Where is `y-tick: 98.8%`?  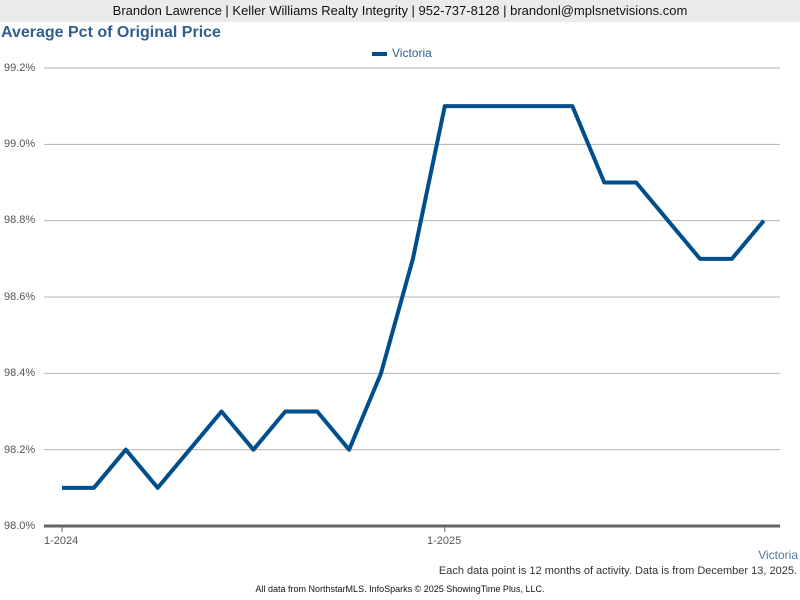 y-tick: 98.8% is located at coordinates (20, 220).